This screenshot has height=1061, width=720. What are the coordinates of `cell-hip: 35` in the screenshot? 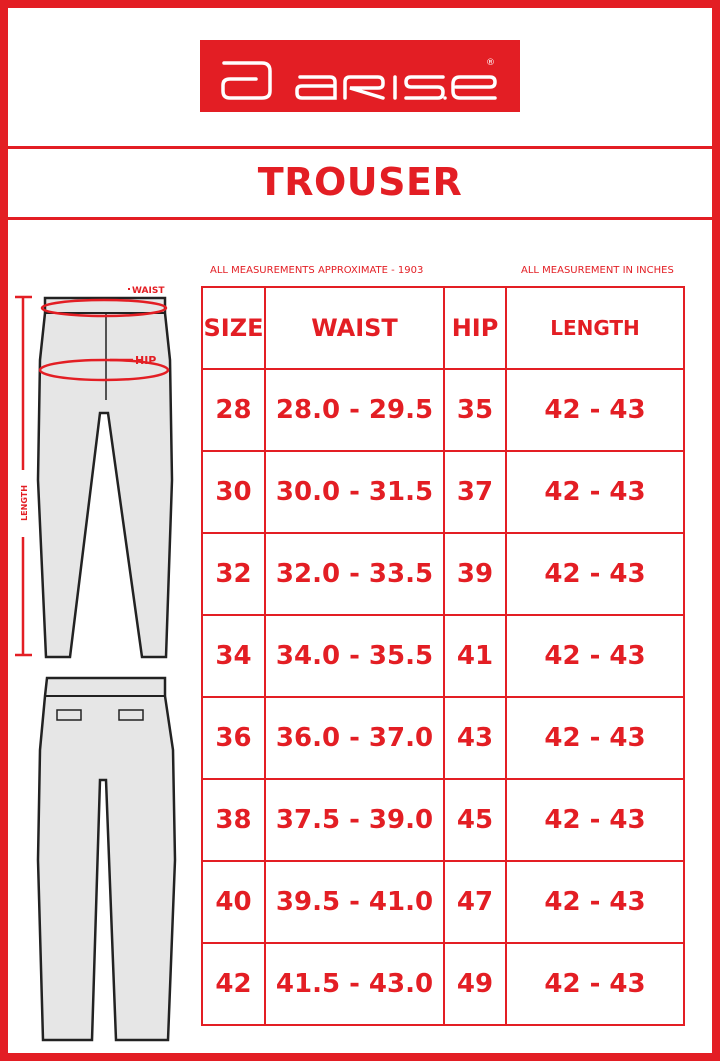 It's located at (475, 410).